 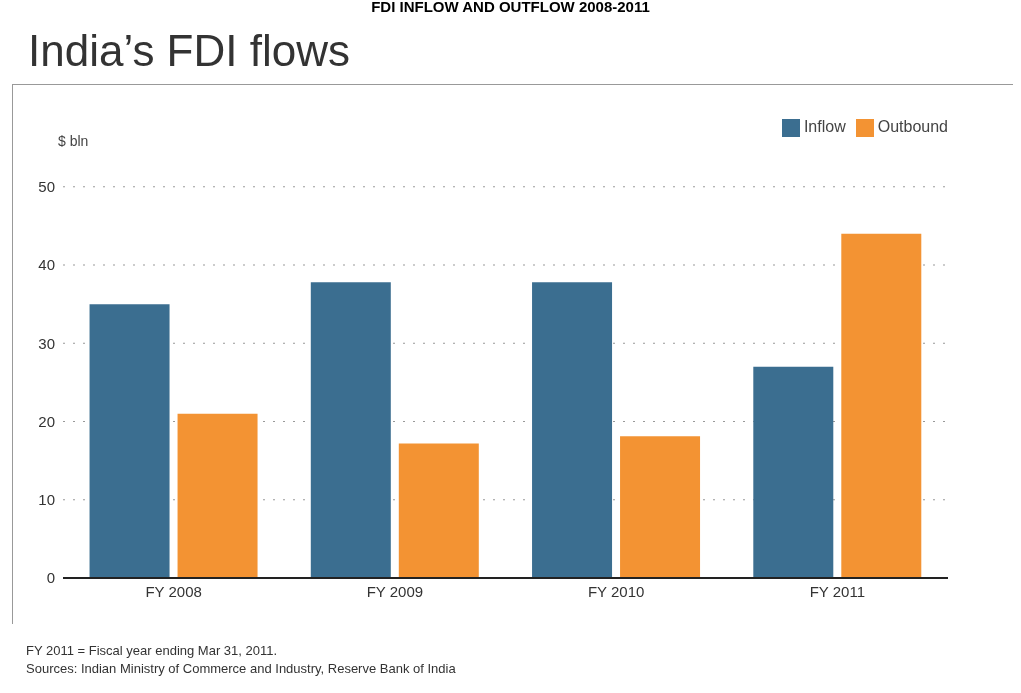 I want to click on y-tick-label: 40, so click(x=46, y=265).